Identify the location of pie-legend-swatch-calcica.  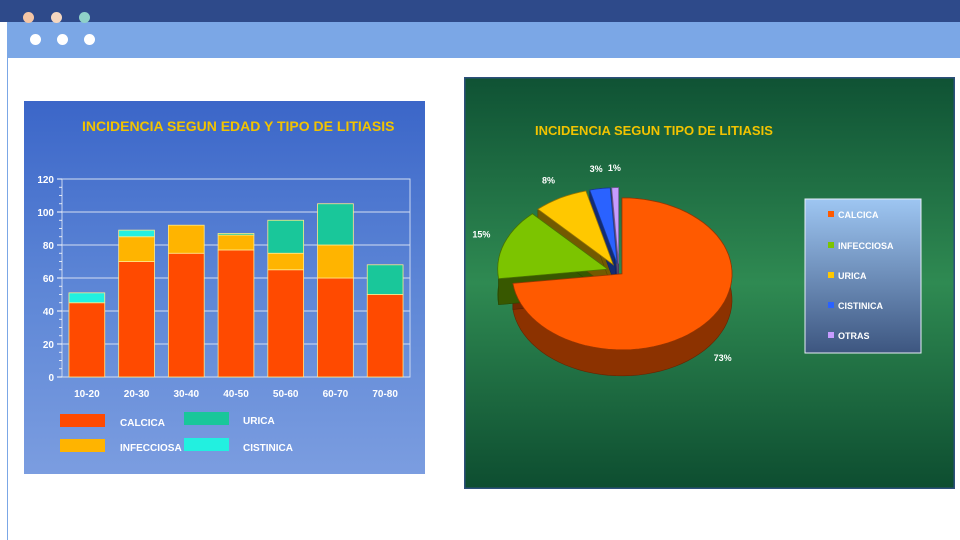
(831, 214).